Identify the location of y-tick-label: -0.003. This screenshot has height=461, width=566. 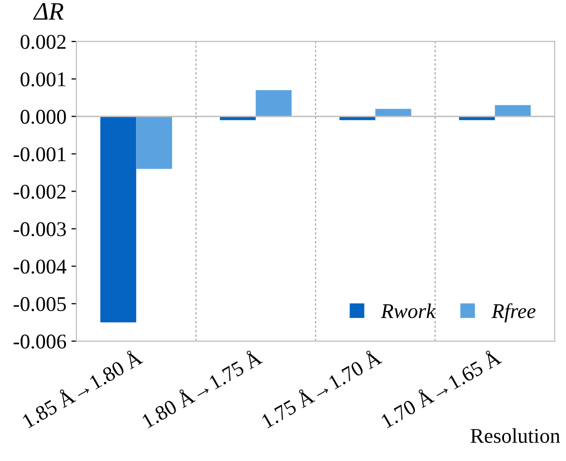
(40, 229).